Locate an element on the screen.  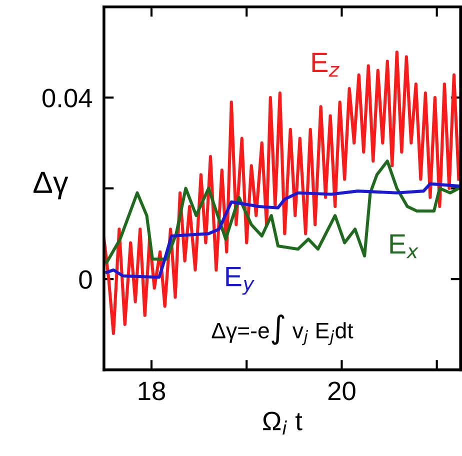
y-axis-title: Δγ is located at coordinates (51, 186).